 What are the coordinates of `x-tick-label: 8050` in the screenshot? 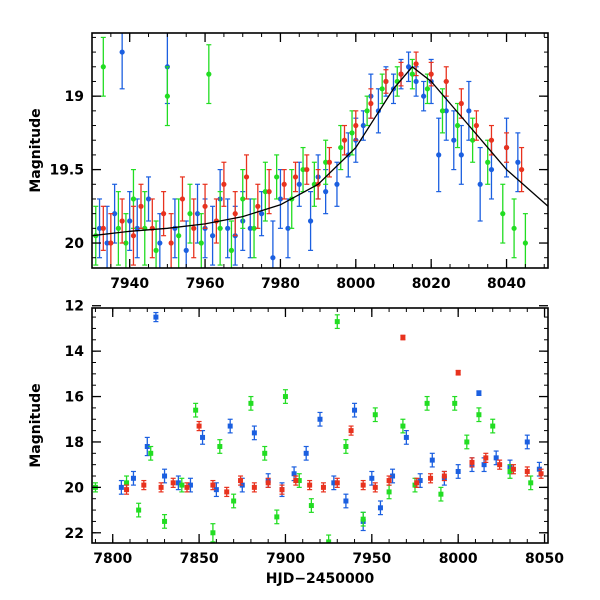 It's located at (544, 559).